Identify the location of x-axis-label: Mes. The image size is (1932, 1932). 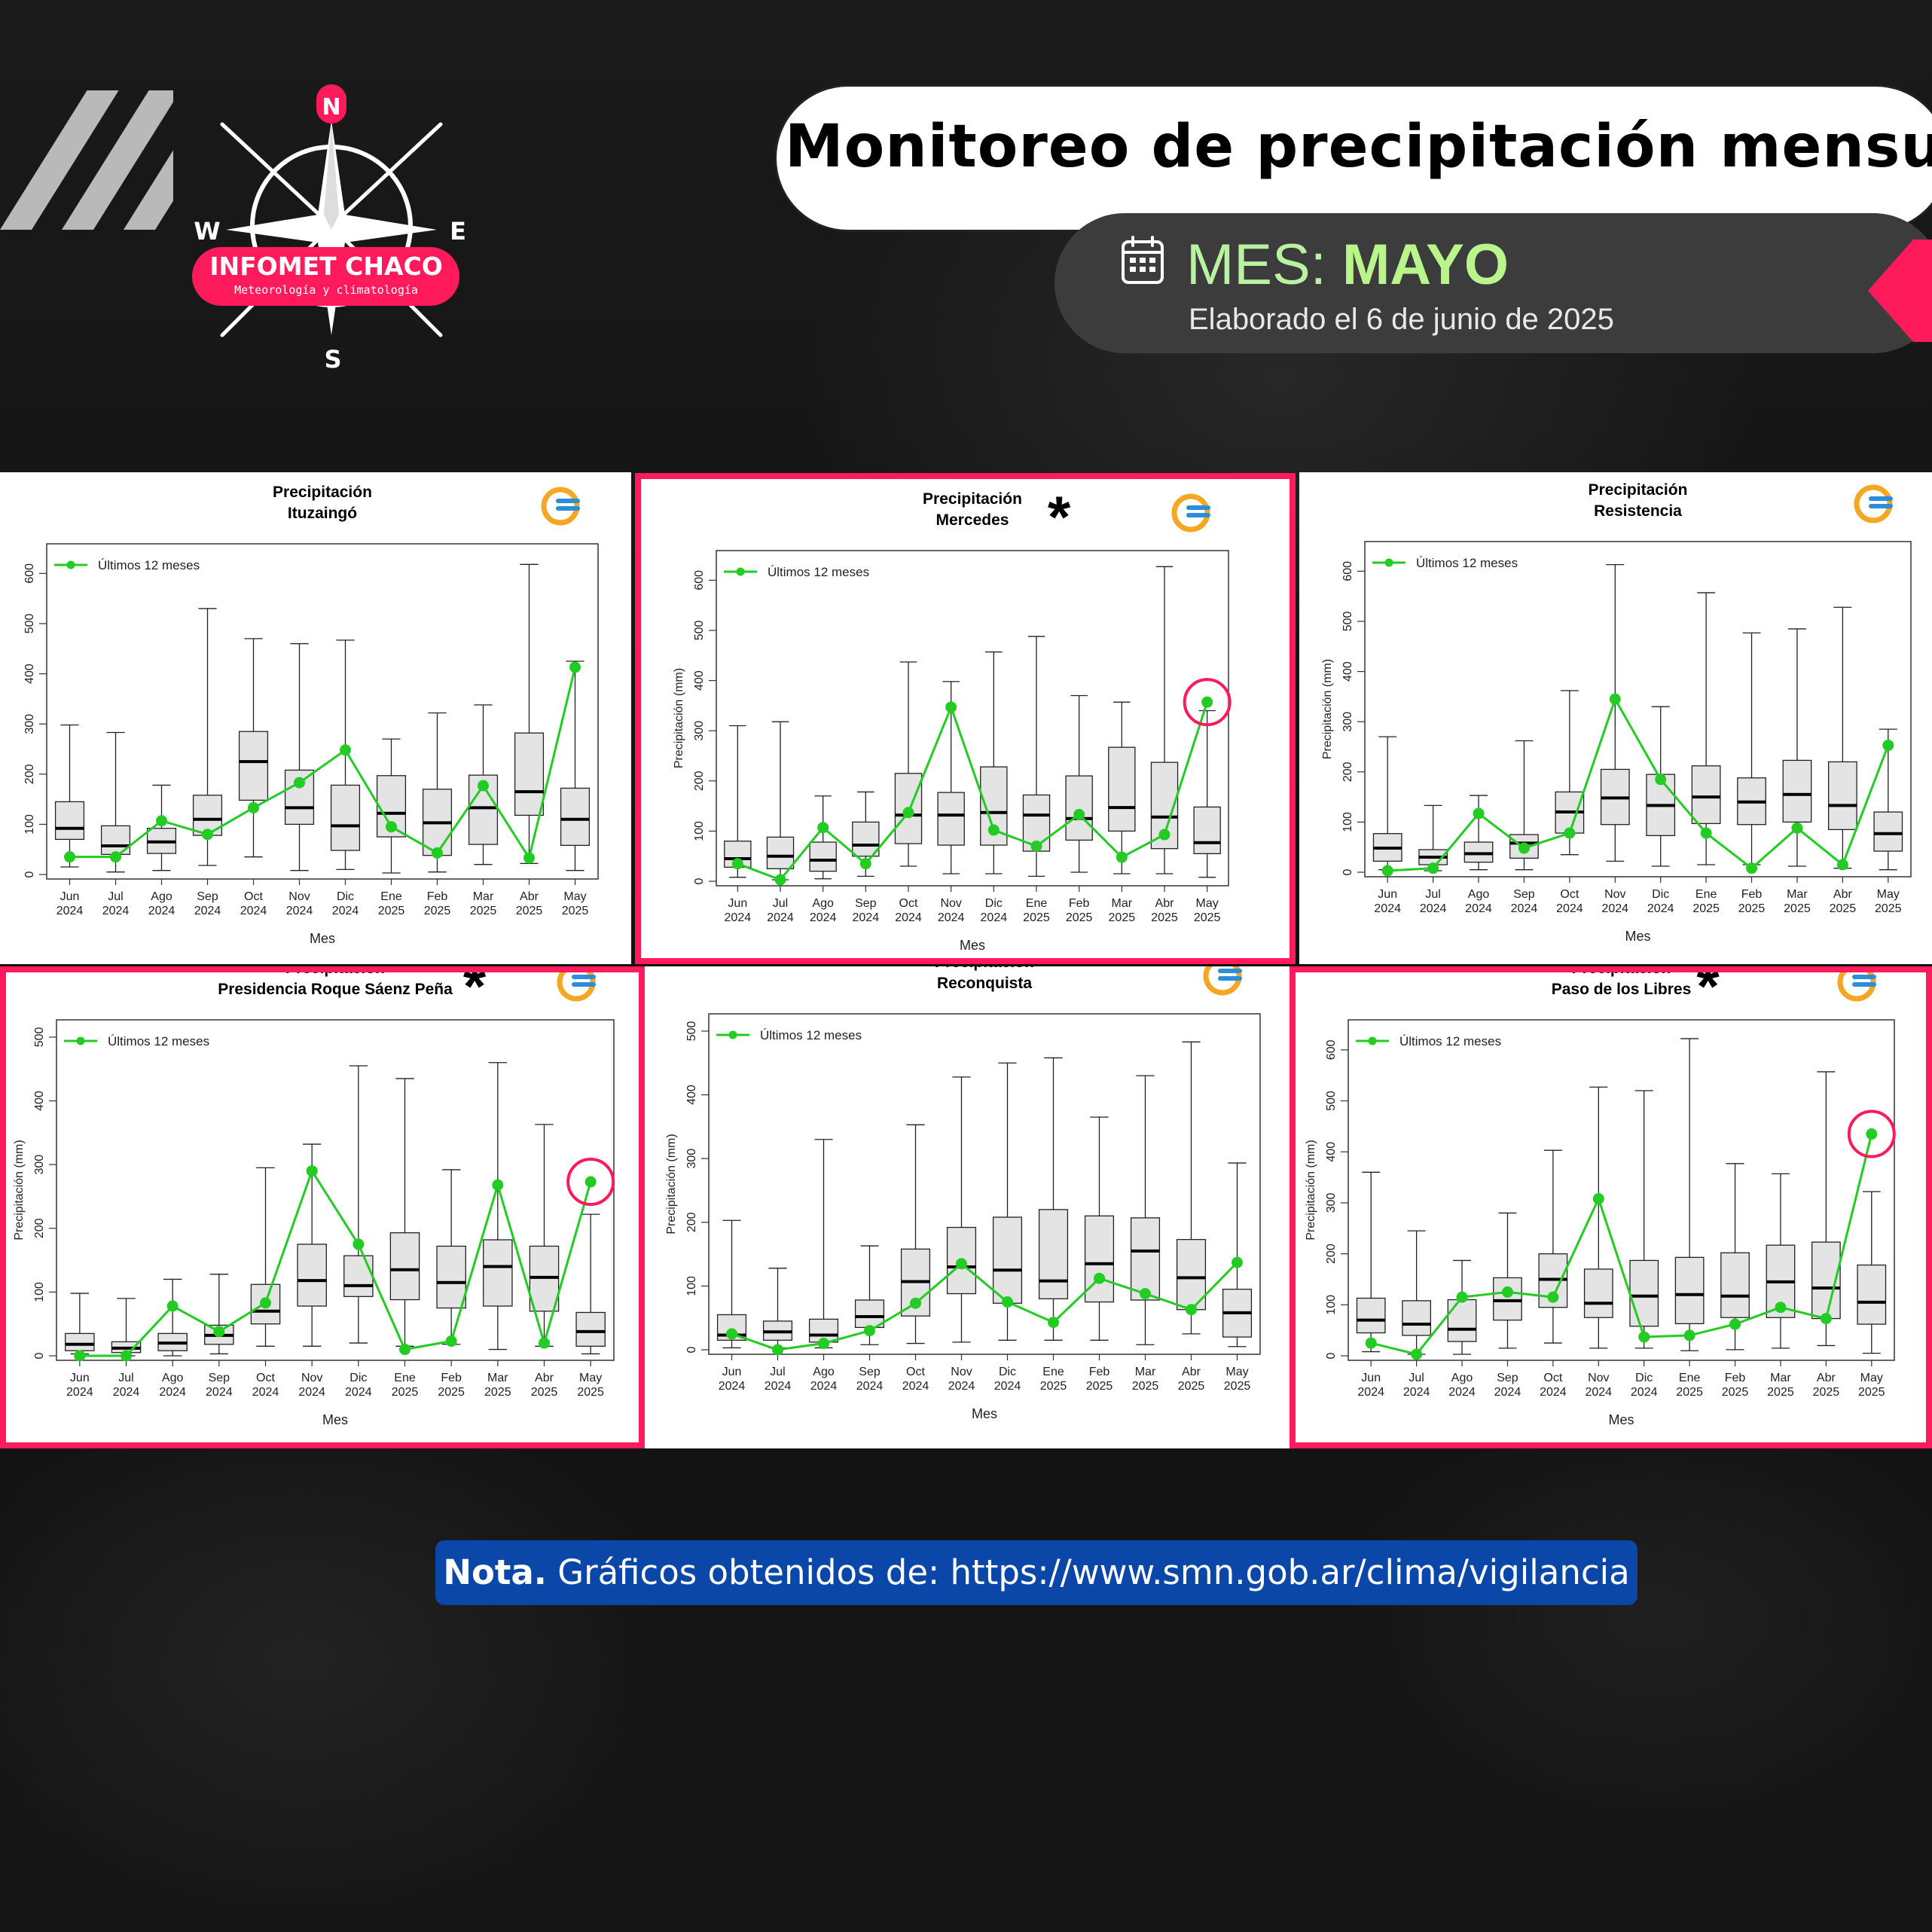
(1638, 937).